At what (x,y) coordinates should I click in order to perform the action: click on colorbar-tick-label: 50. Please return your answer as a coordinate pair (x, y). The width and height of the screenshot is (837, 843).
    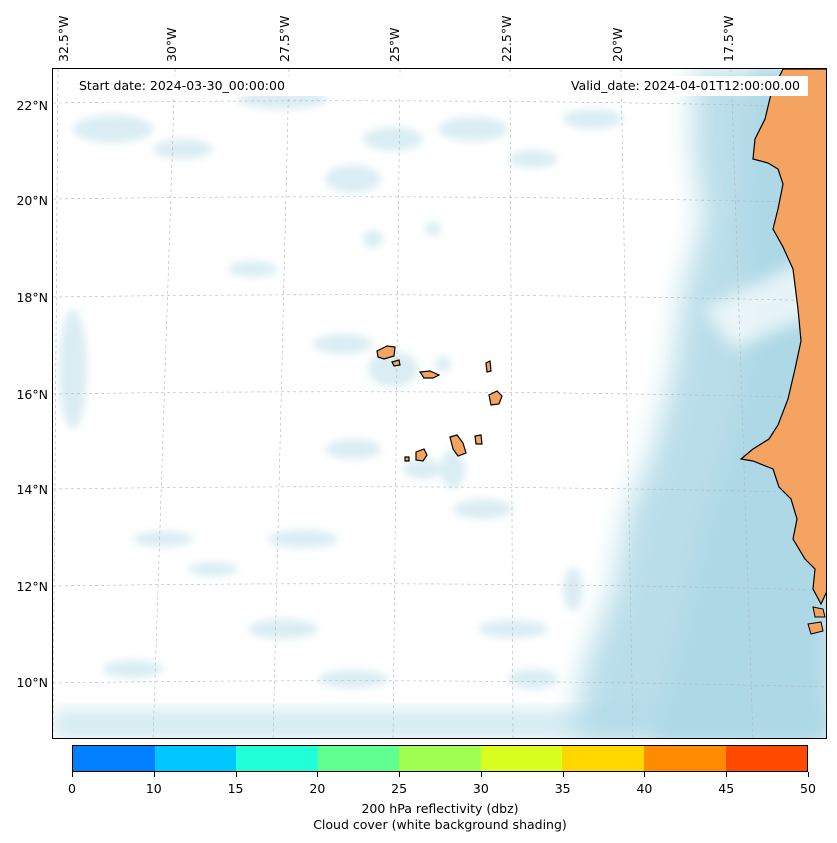
    Looking at the image, I should click on (808, 788).